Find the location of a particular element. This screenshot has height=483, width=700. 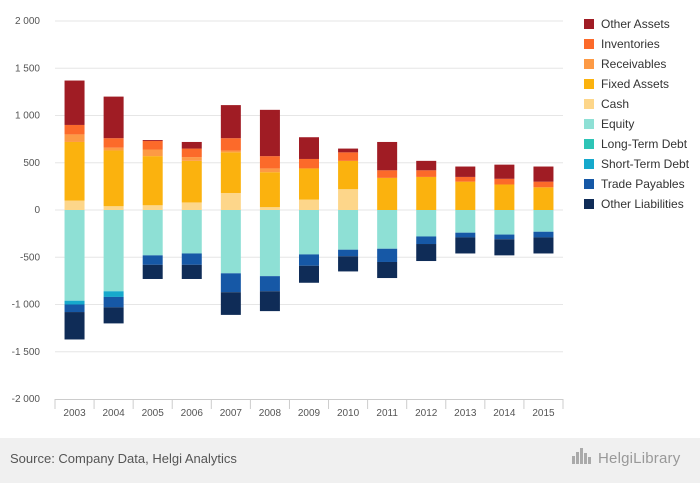

bar-segment-trade-payables-2004 is located at coordinates (113, 302).